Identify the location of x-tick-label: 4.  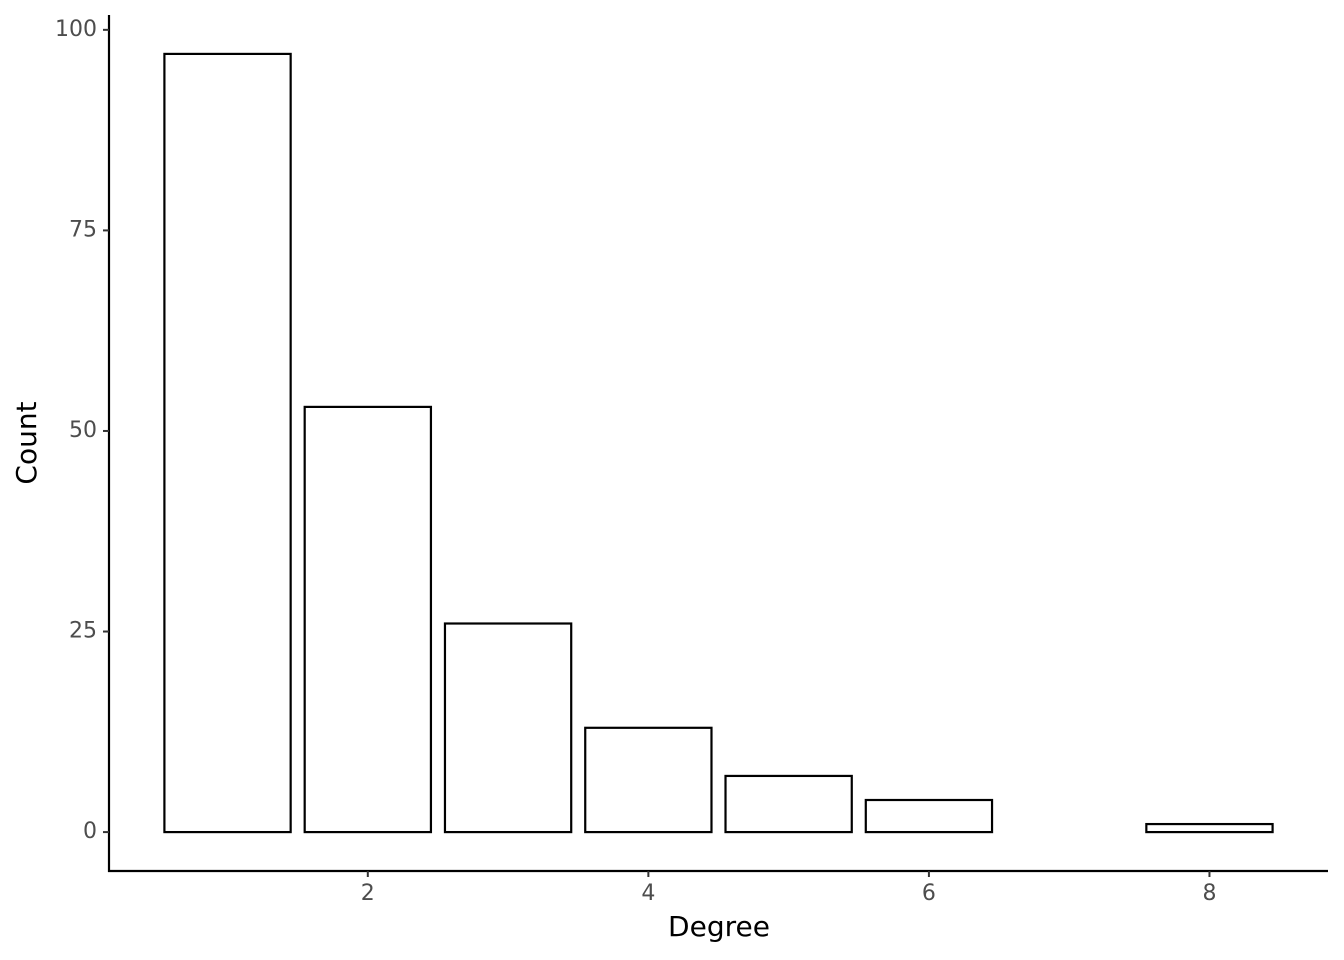
(648, 893).